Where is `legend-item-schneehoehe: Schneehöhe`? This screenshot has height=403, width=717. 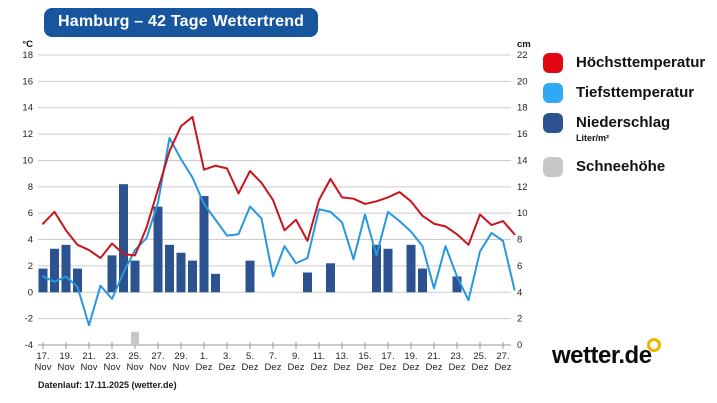 legend-item-schneehoehe: Schneehöhe is located at coordinates (604, 167).